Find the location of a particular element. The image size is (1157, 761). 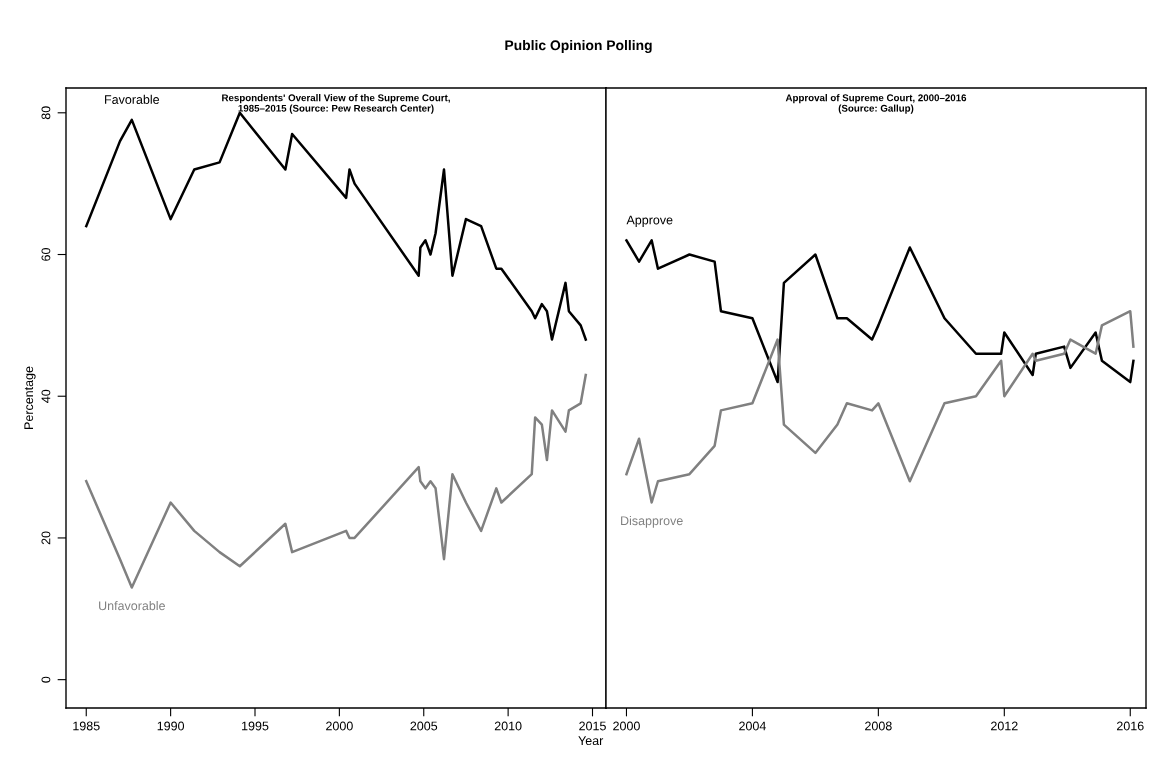

text: Approval of Supreme Court, 2000–2016 (Source: Gallup) is located at coordinates (876, 104).